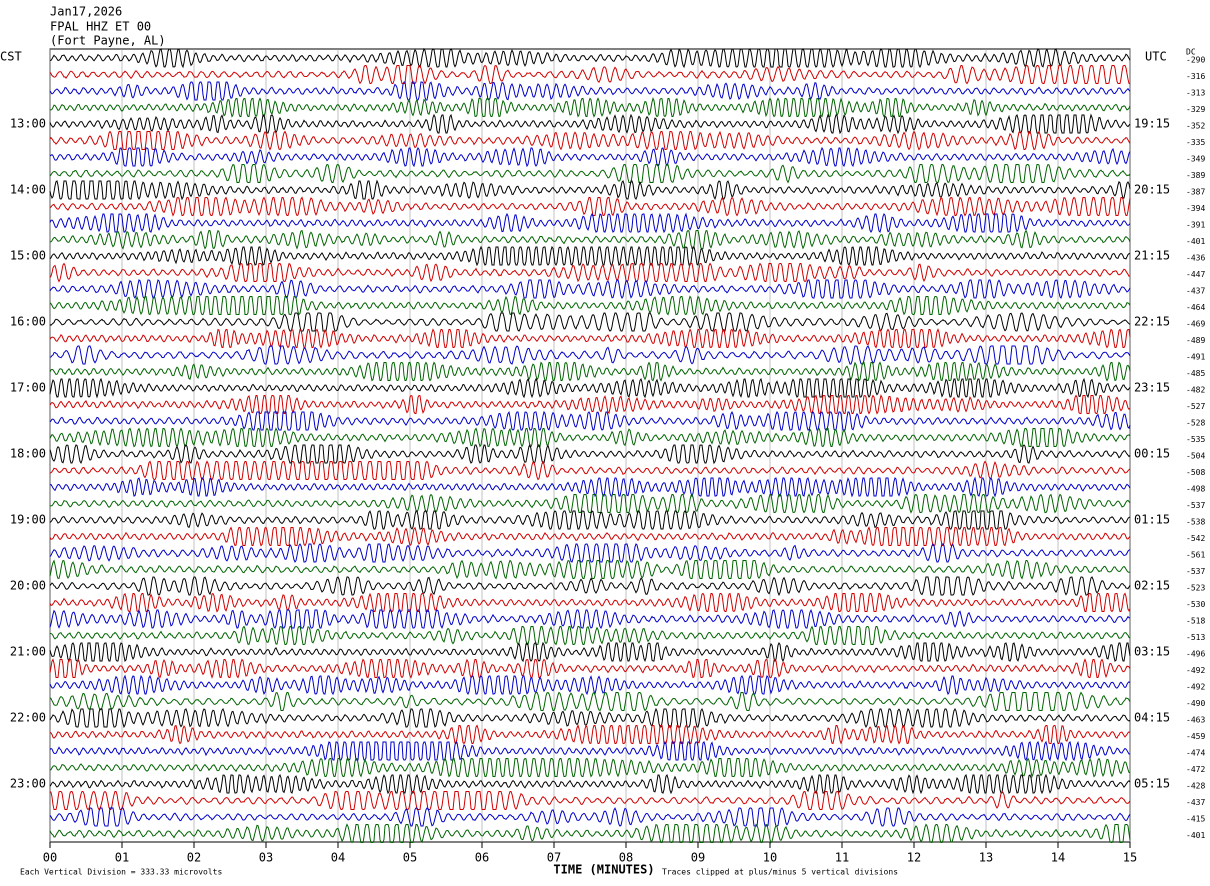  What do you see at coordinates (28, 322) in the screenshot?
I see `cst-label: 16:00` at bounding box center [28, 322].